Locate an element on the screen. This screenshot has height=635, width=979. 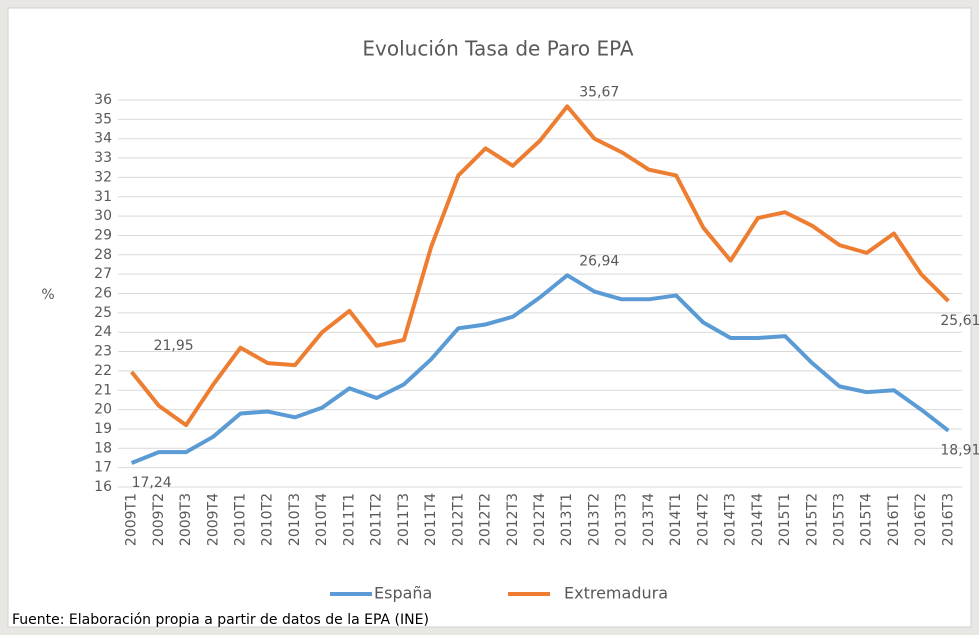
y-tick-label: 18 is located at coordinates (103, 448).